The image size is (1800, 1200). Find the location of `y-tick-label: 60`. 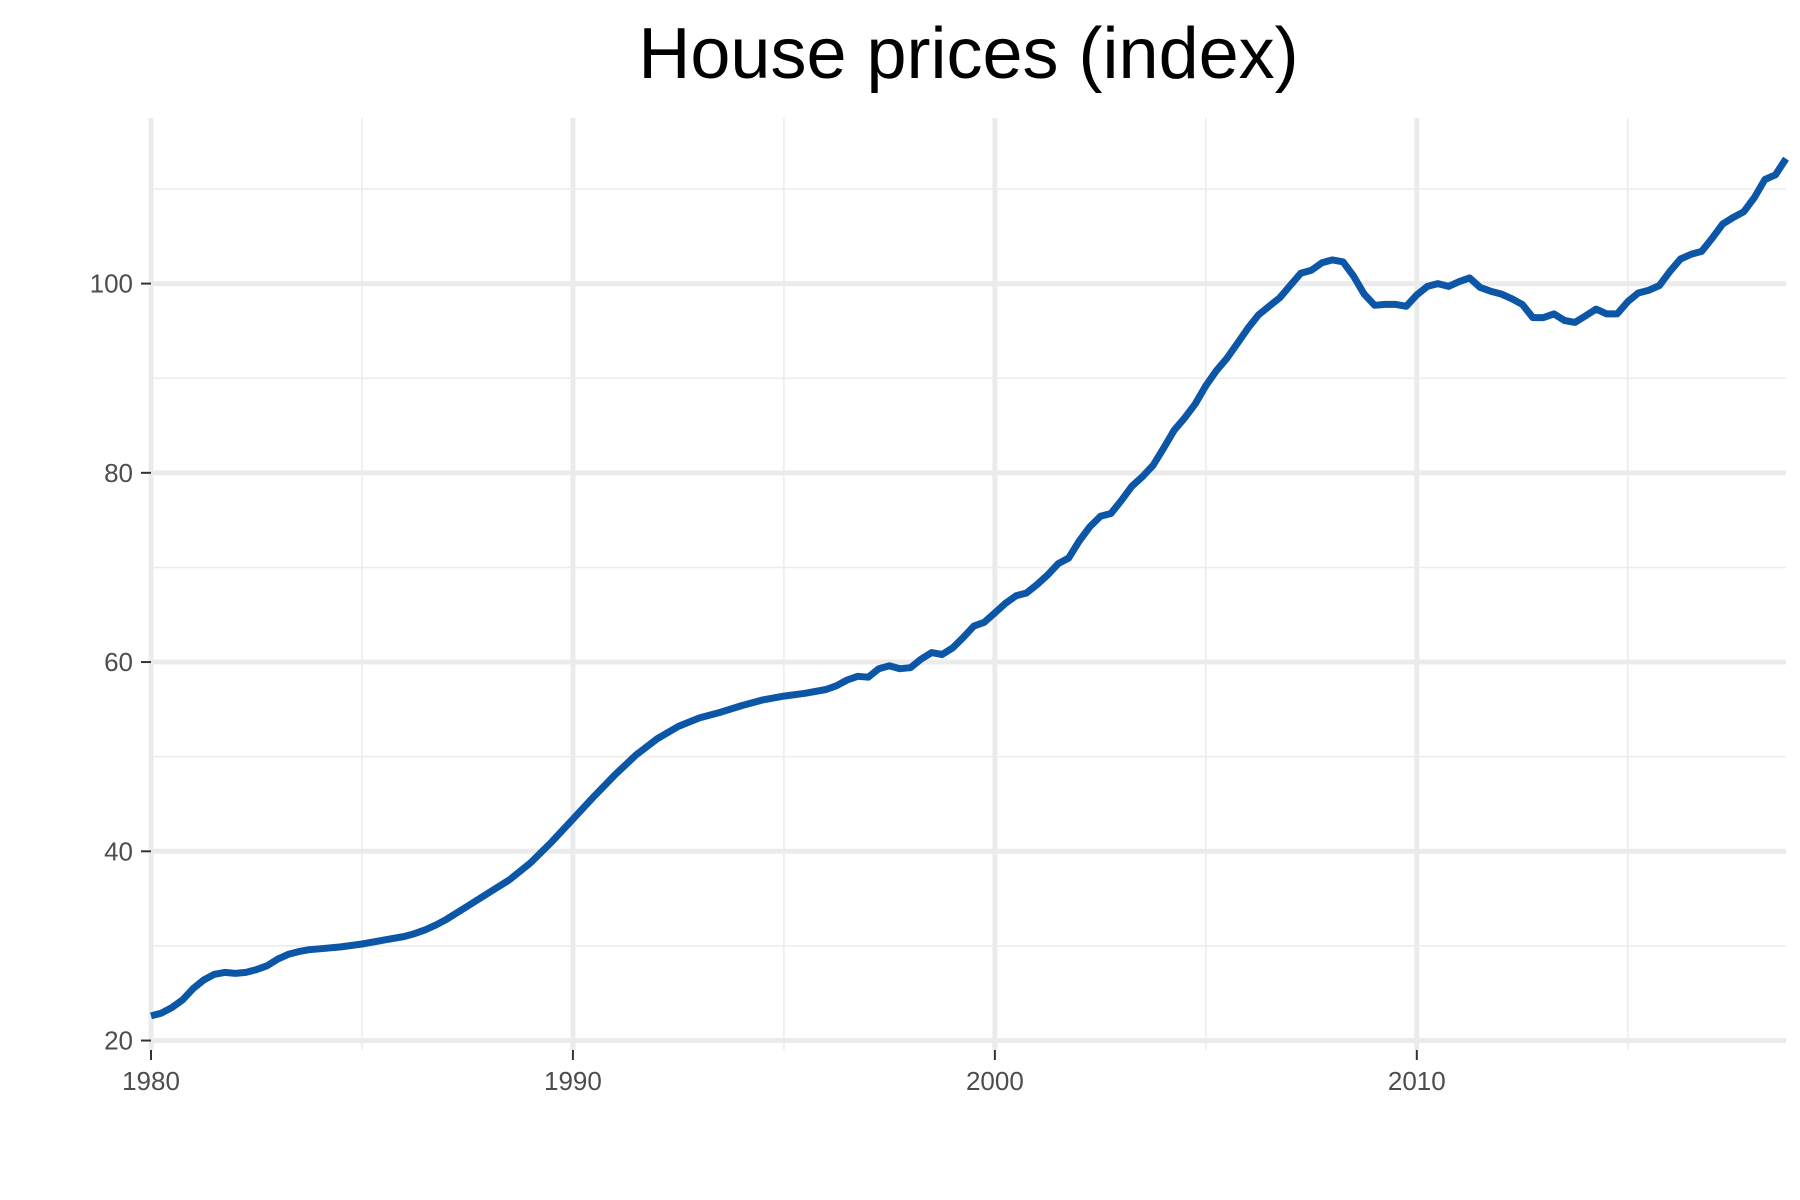

y-tick-label: 60 is located at coordinates (118, 662).